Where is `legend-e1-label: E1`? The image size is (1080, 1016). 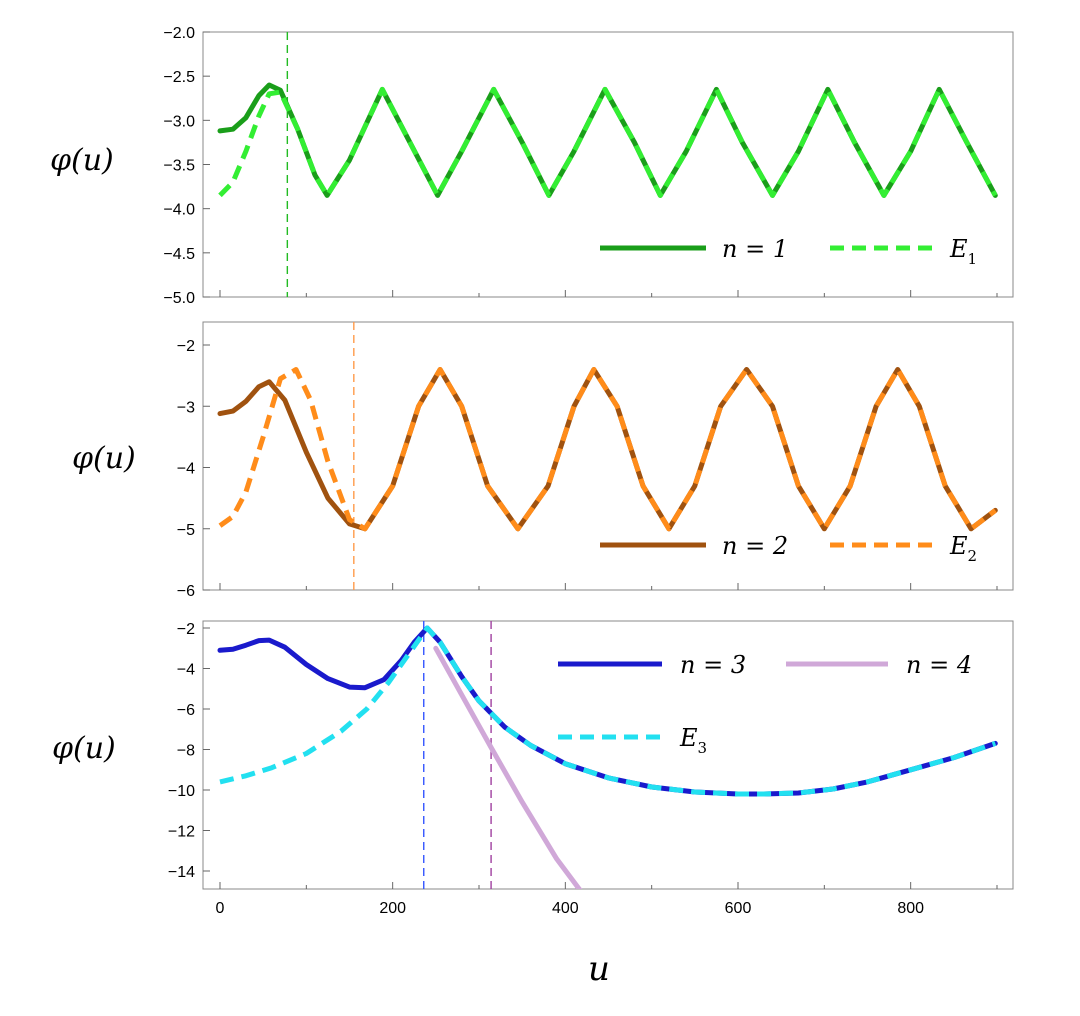 legend-e1-label: E1 is located at coordinates (963, 251).